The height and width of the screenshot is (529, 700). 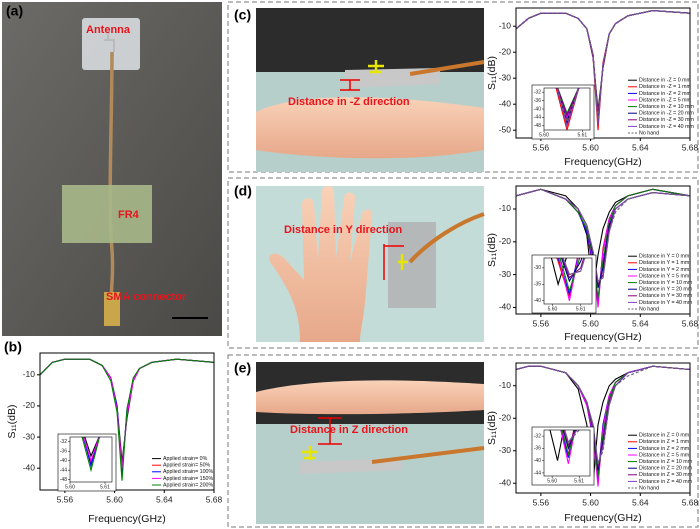 What do you see at coordinates (370, 40) in the screenshot?
I see `render-background` at bounding box center [370, 40].